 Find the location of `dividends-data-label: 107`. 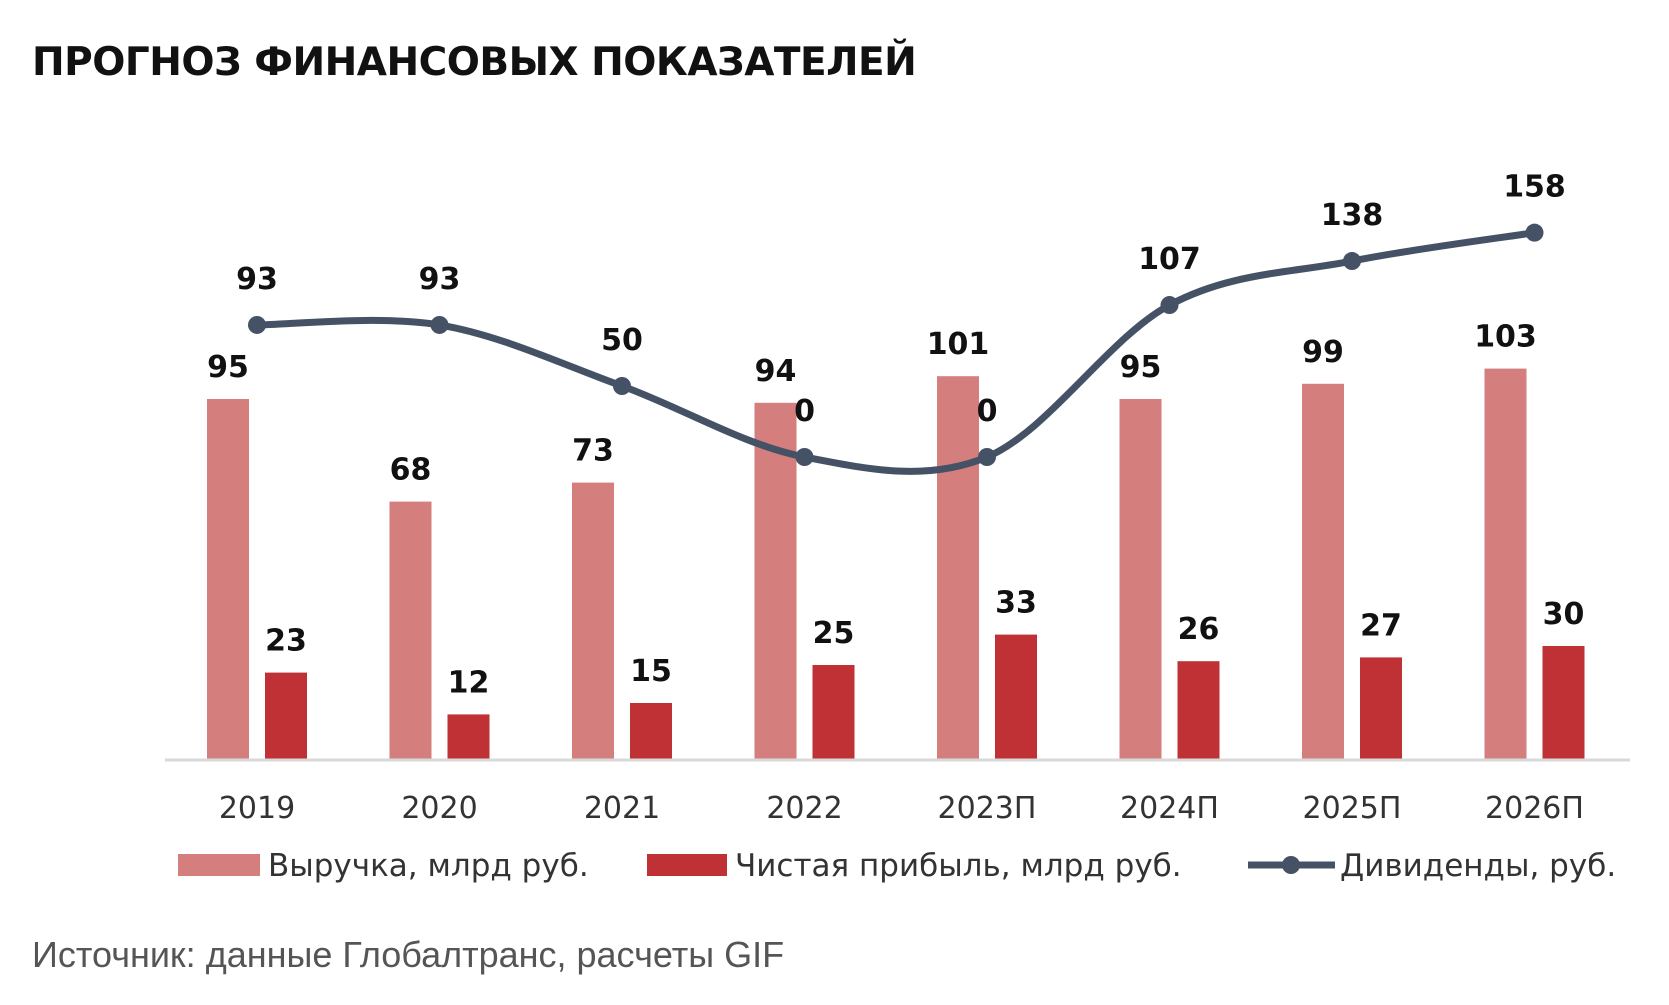

dividends-data-label: 107 is located at coordinates (1169, 259).